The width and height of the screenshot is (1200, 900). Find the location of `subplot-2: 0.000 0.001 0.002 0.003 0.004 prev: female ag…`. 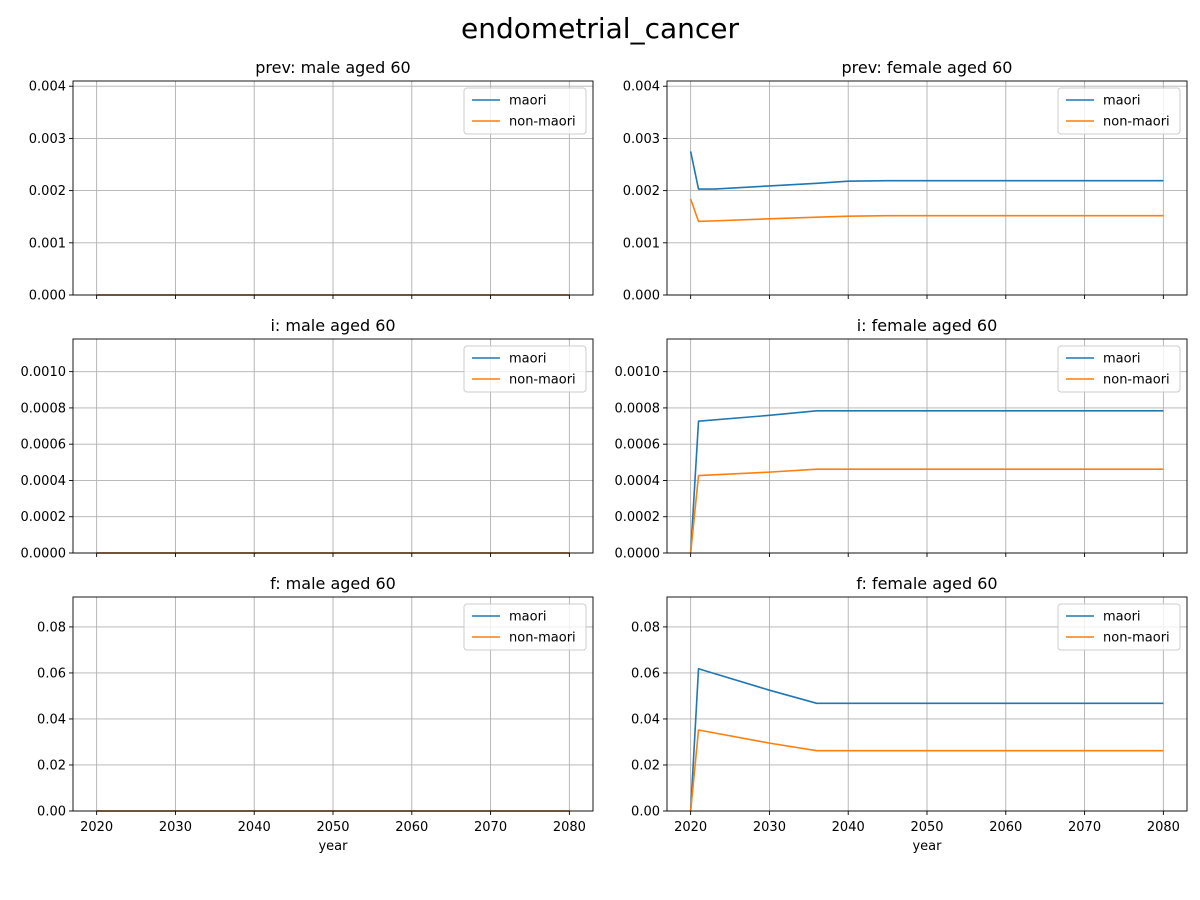

subplot-2: 0.000 0.001 0.002 0.003 0.004 prev: female ag… is located at coordinates (905, 181).